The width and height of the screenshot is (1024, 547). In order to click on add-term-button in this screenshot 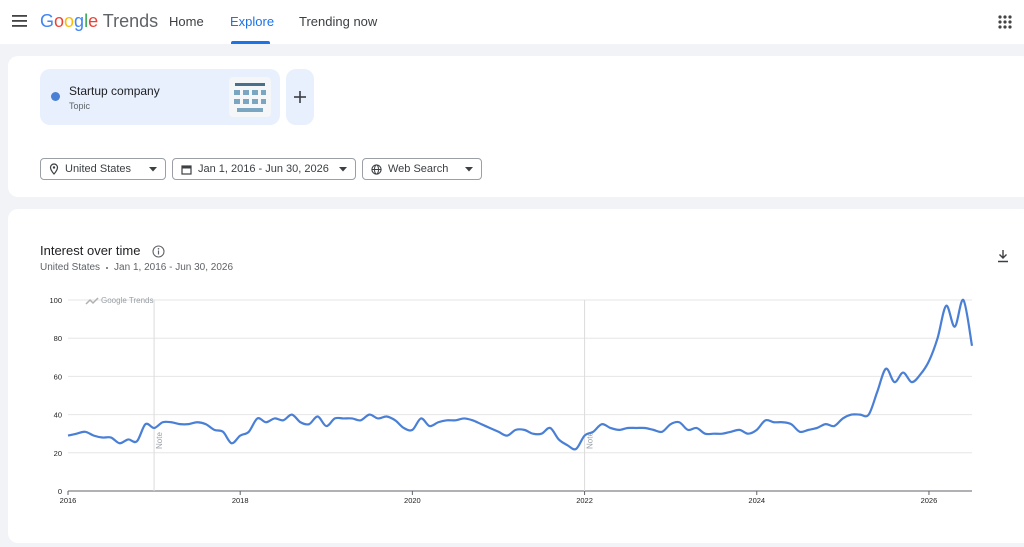, I will do `click(300, 97)`.